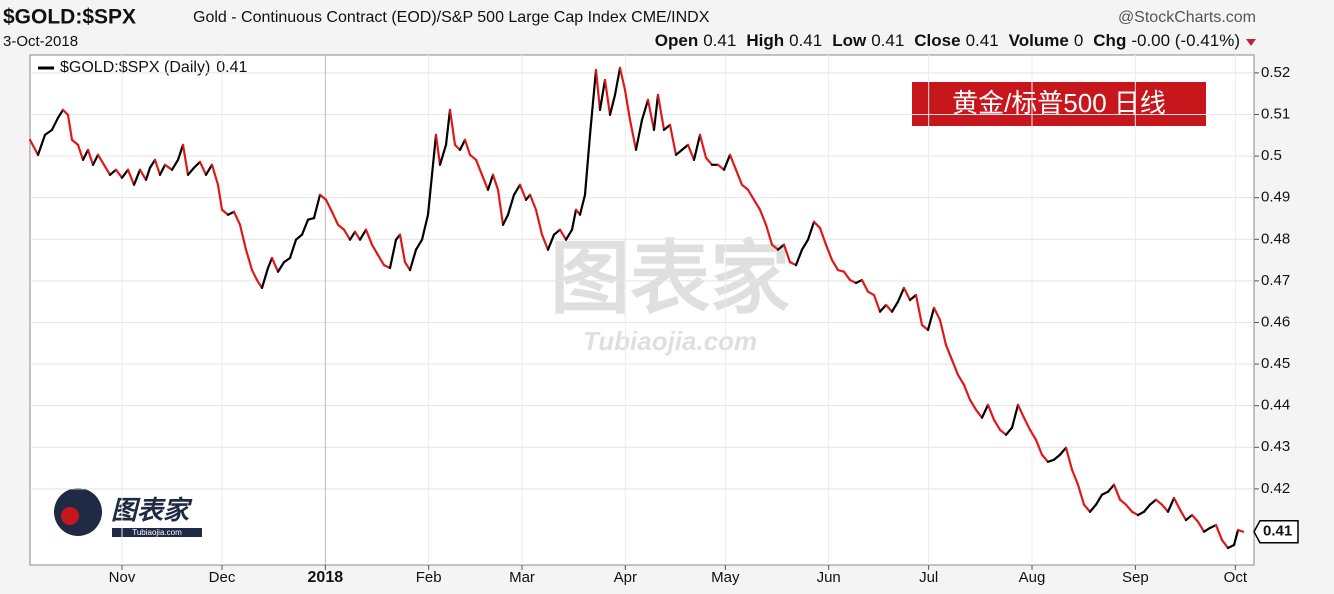 This screenshot has width=1334, height=594. What do you see at coordinates (157, 532) in the screenshot?
I see `logo-bar` at bounding box center [157, 532].